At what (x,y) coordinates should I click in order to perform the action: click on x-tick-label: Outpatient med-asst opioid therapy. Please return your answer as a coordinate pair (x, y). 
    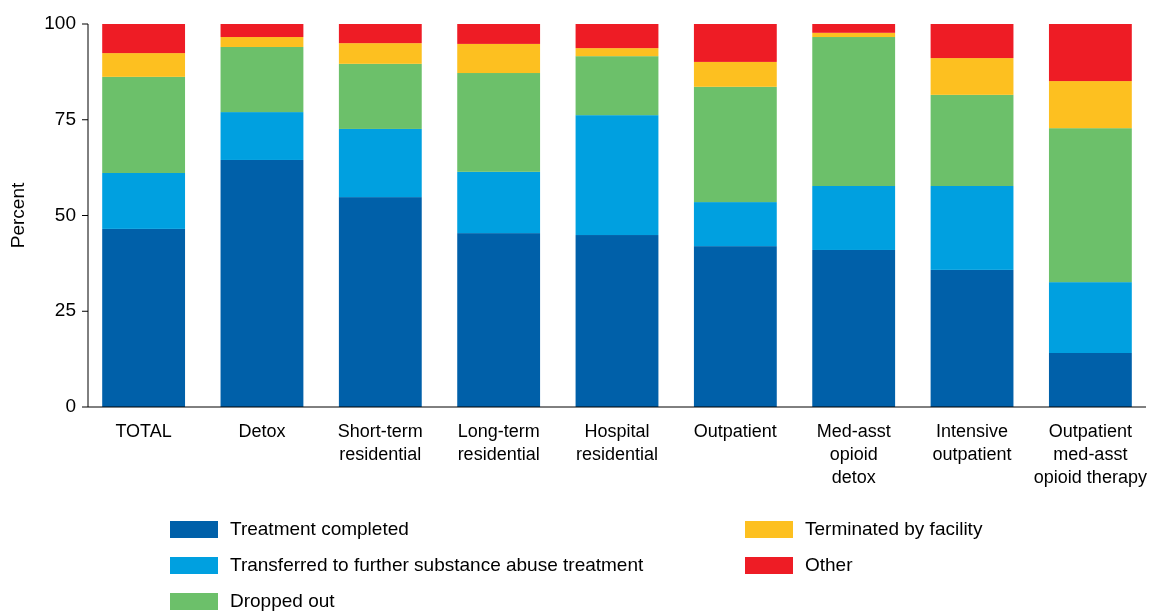
    Looking at the image, I should click on (1090, 454).